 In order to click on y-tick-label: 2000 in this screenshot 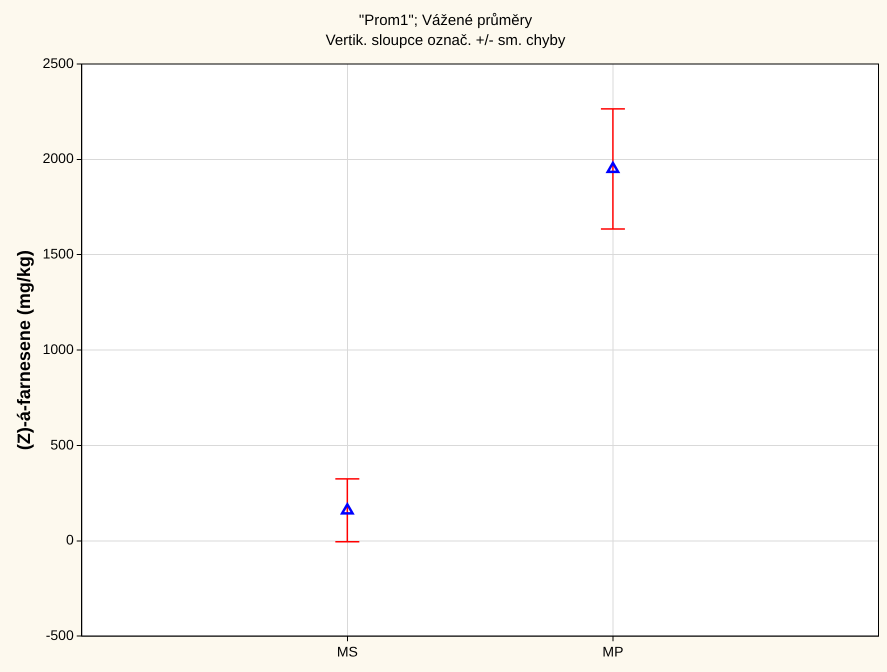, I will do `click(58, 158)`.